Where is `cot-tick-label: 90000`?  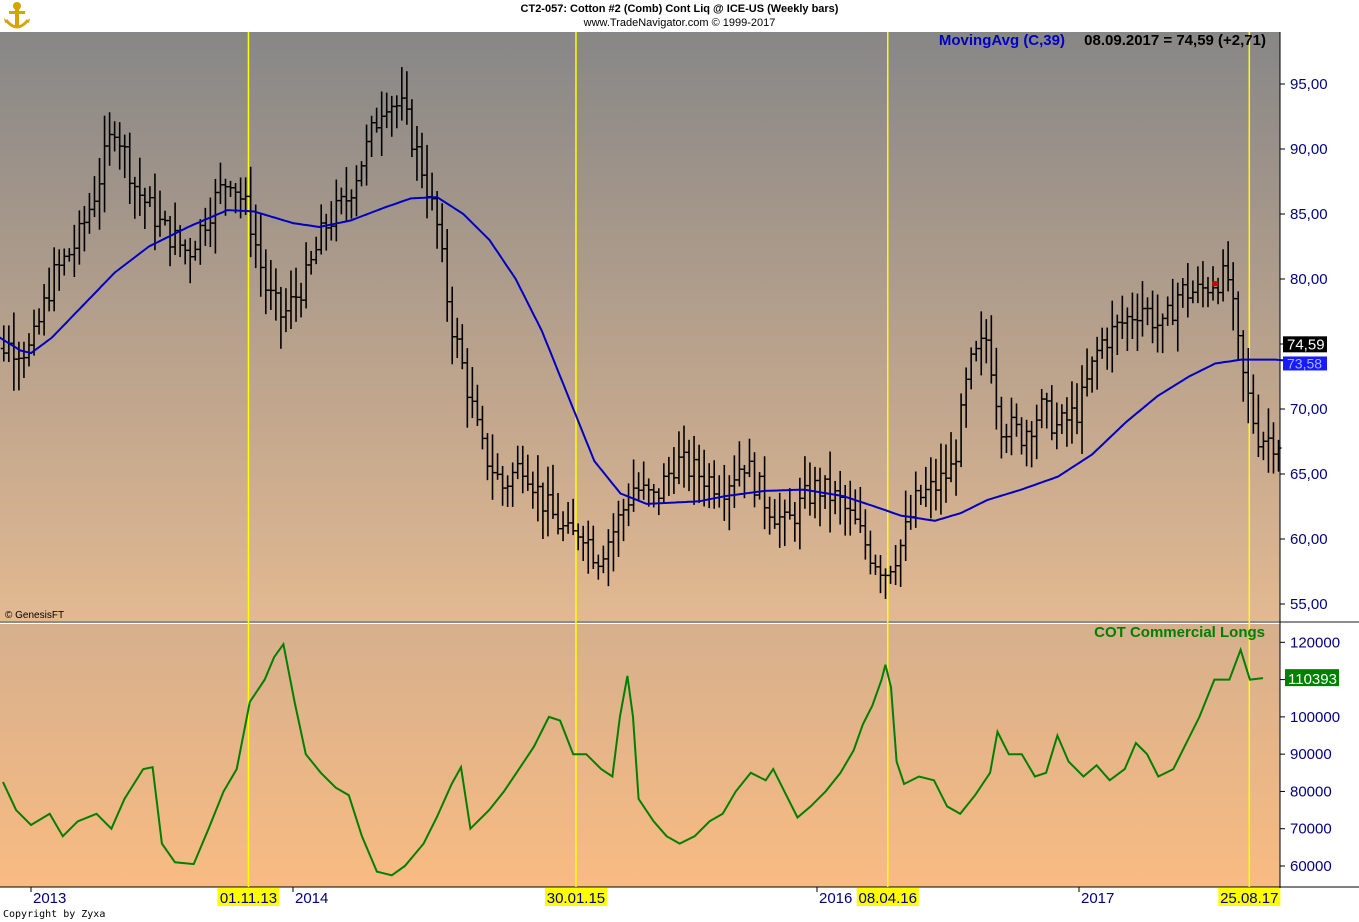
cot-tick-label: 90000 is located at coordinates (1311, 754).